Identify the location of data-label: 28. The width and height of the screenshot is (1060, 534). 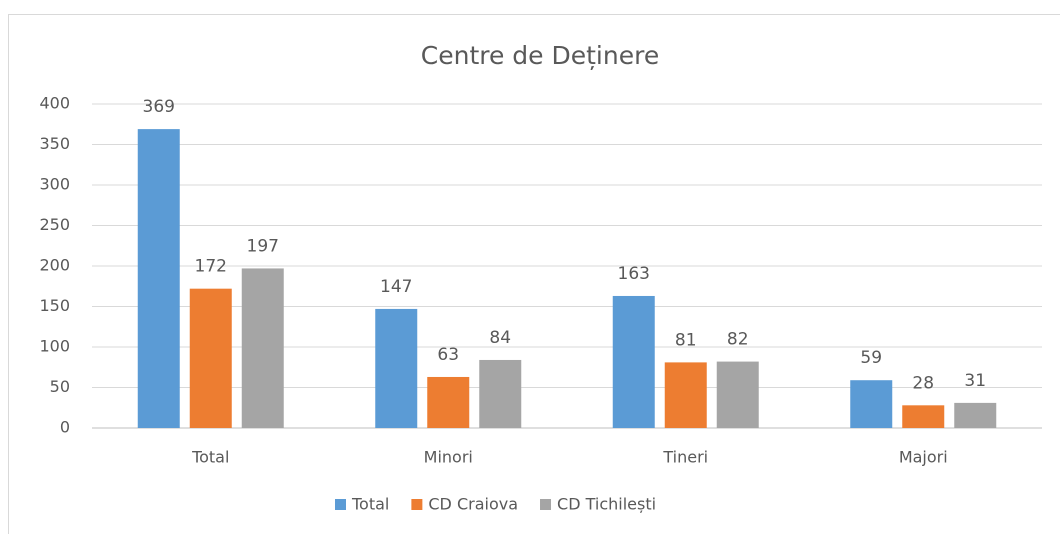
(923, 383).